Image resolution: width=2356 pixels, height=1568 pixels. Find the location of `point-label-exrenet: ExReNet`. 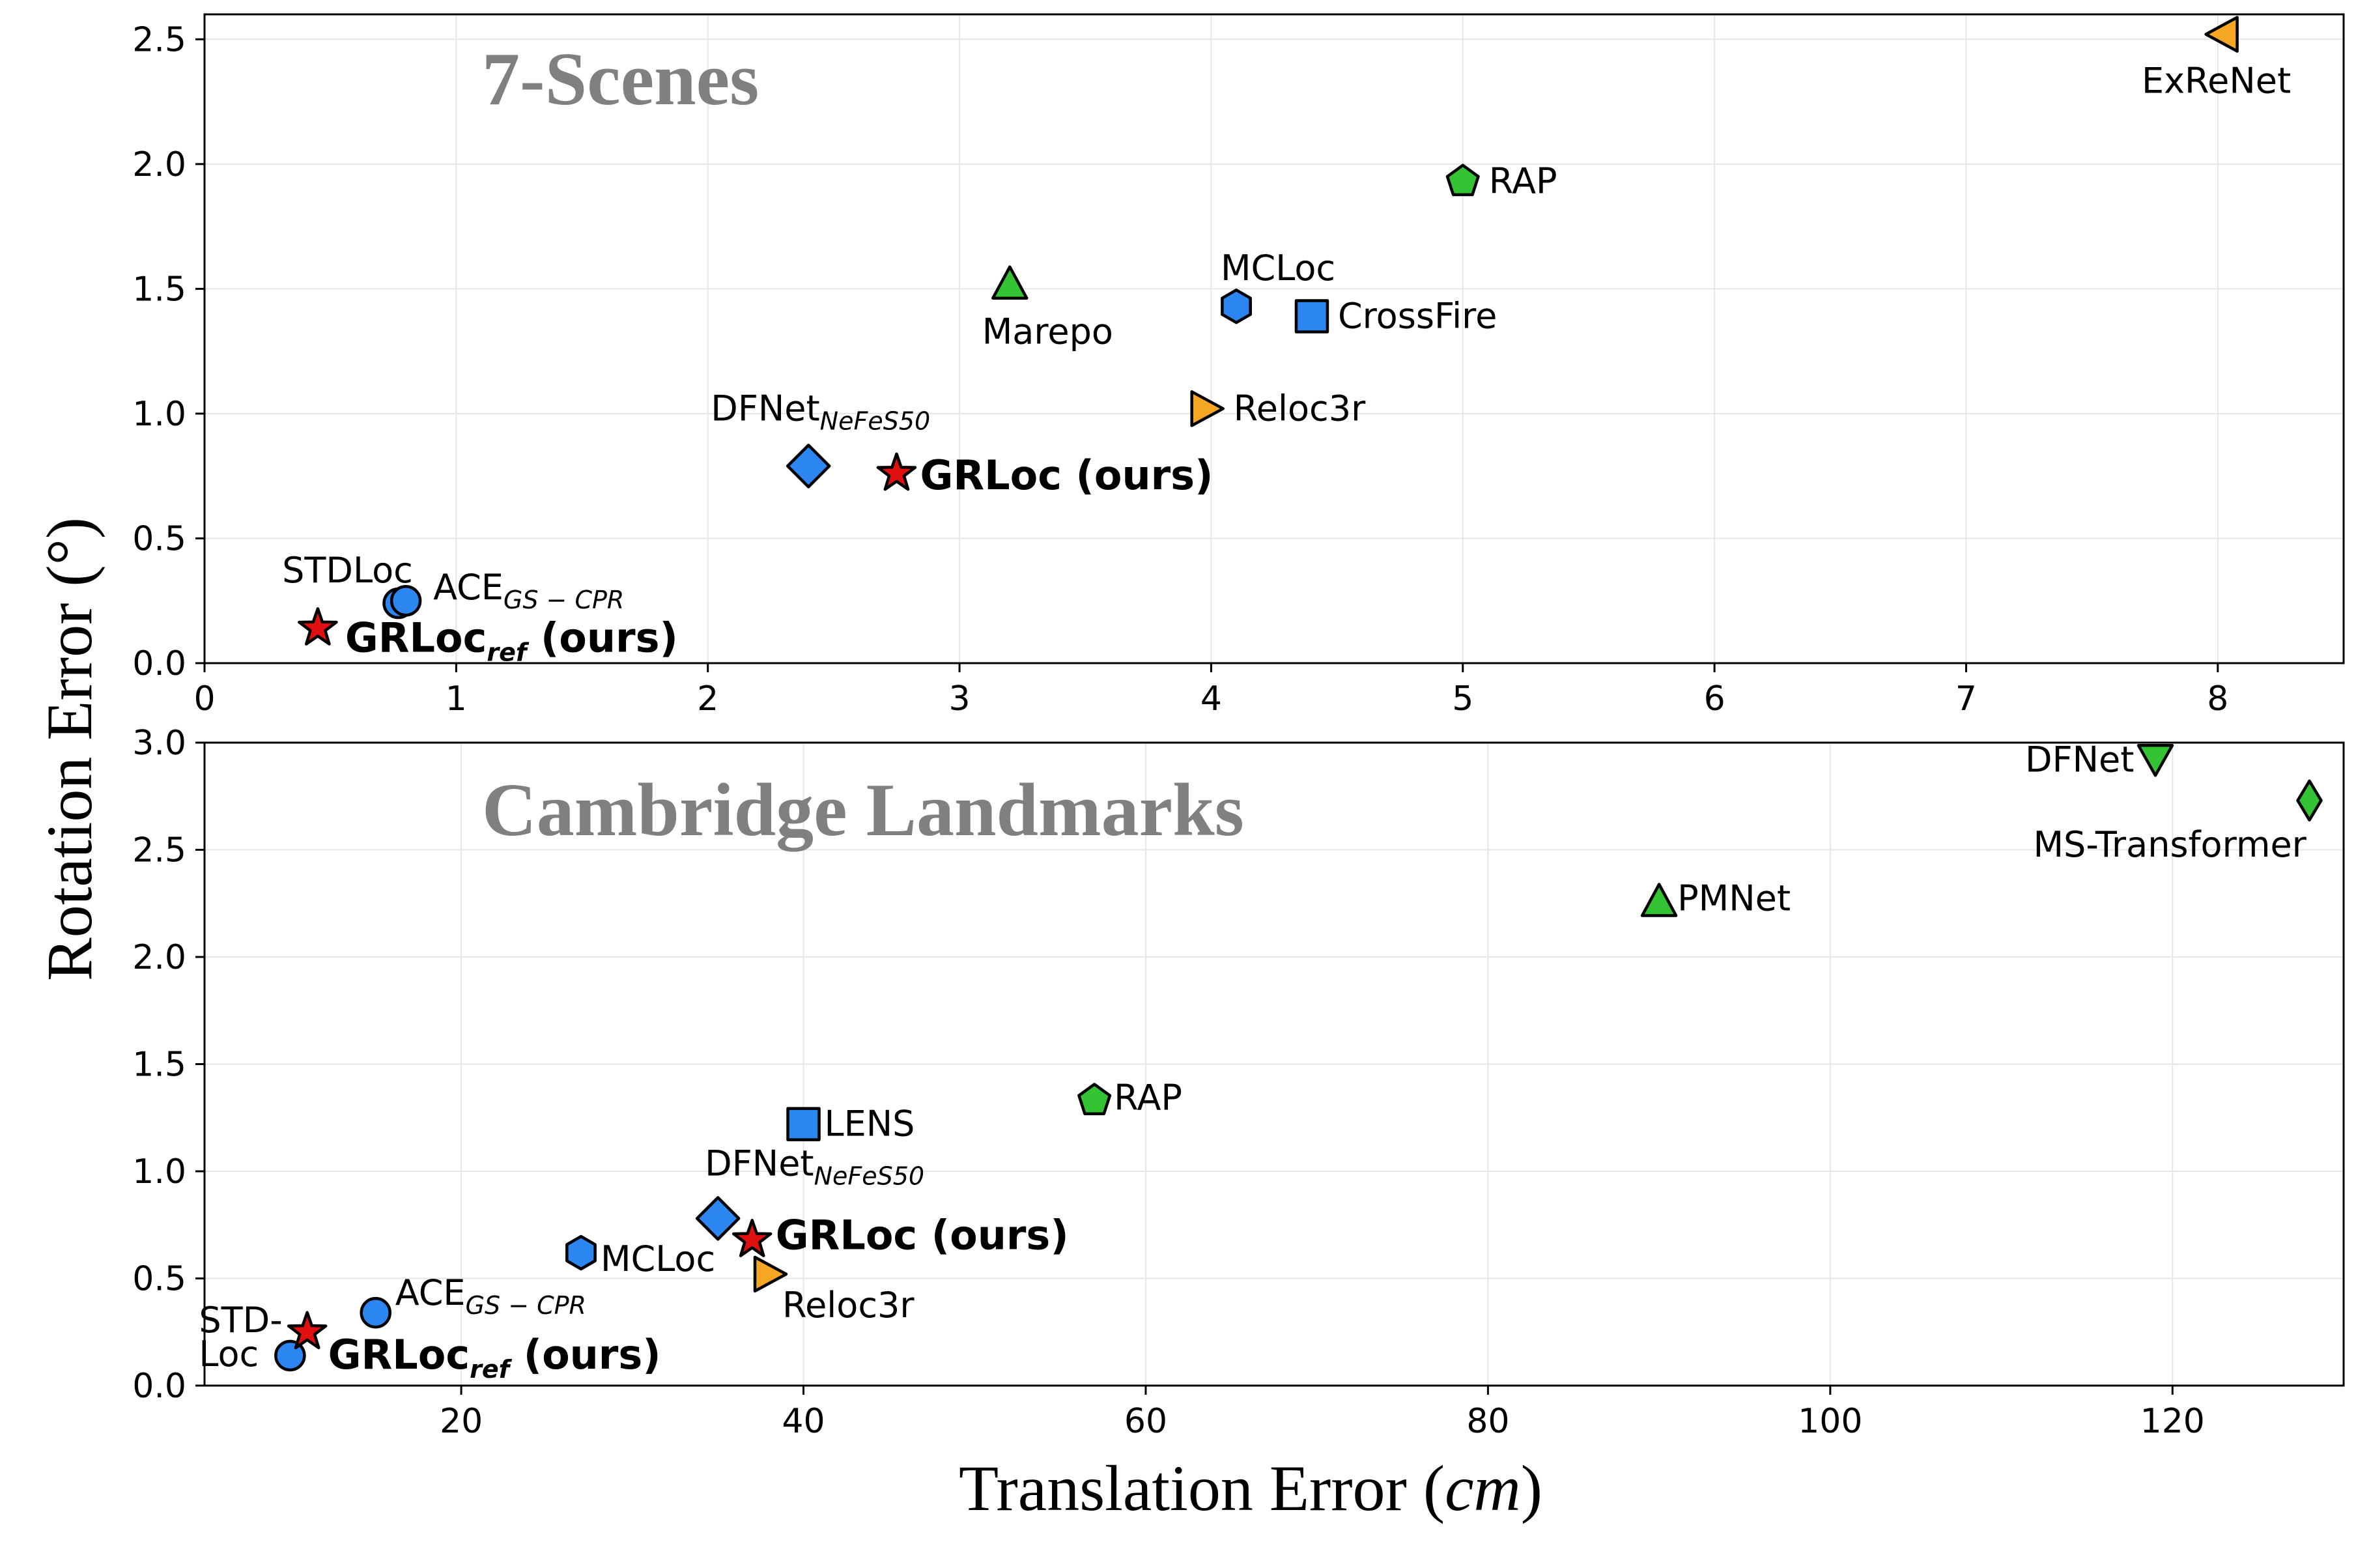

point-label-exrenet: ExReNet is located at coordinates (2216, 81).